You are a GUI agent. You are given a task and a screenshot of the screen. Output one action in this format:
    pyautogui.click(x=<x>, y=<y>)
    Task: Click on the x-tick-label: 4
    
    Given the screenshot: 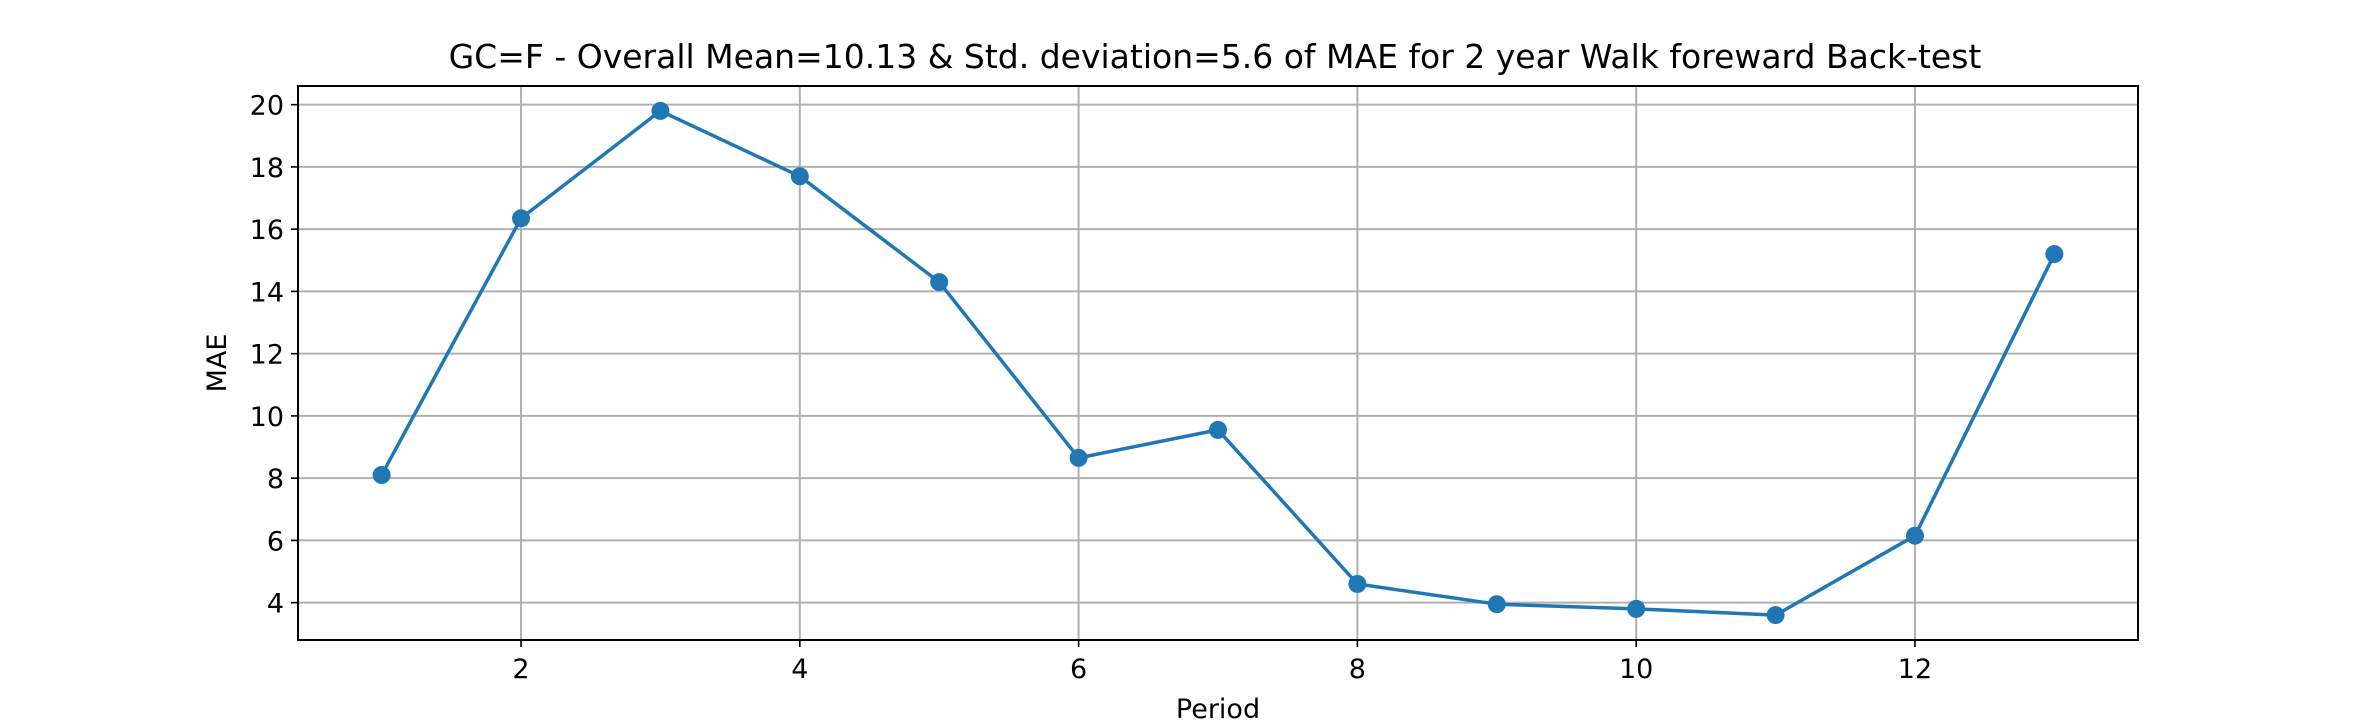 What is the action you would take?
    pyautogui.click(x=799, y=669)
    